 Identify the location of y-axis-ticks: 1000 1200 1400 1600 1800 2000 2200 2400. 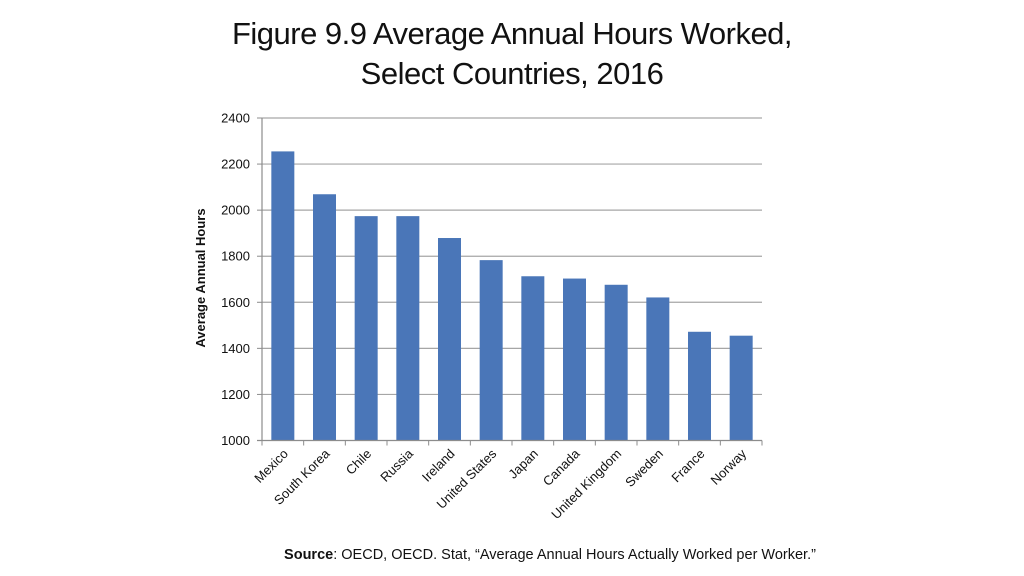
(241, 279).